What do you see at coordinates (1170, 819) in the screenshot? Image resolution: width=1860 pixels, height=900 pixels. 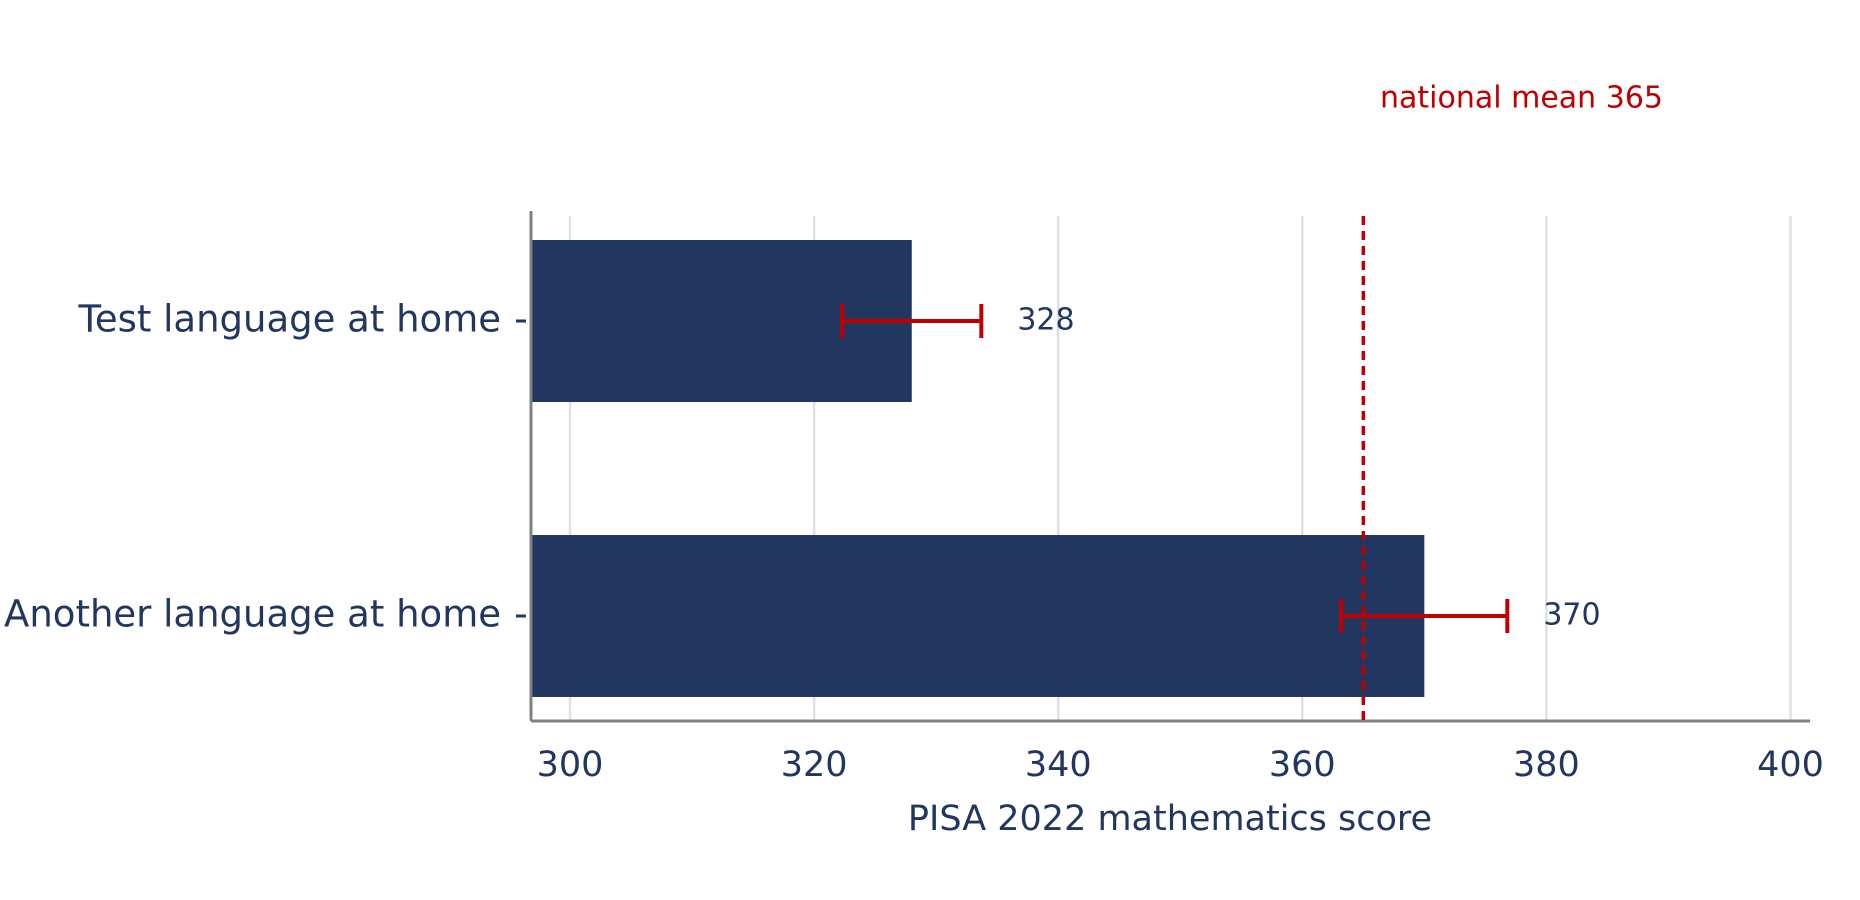 I see `x-axis-label: PISA 2022 mathematics score` at bounding box center [1170, 819].